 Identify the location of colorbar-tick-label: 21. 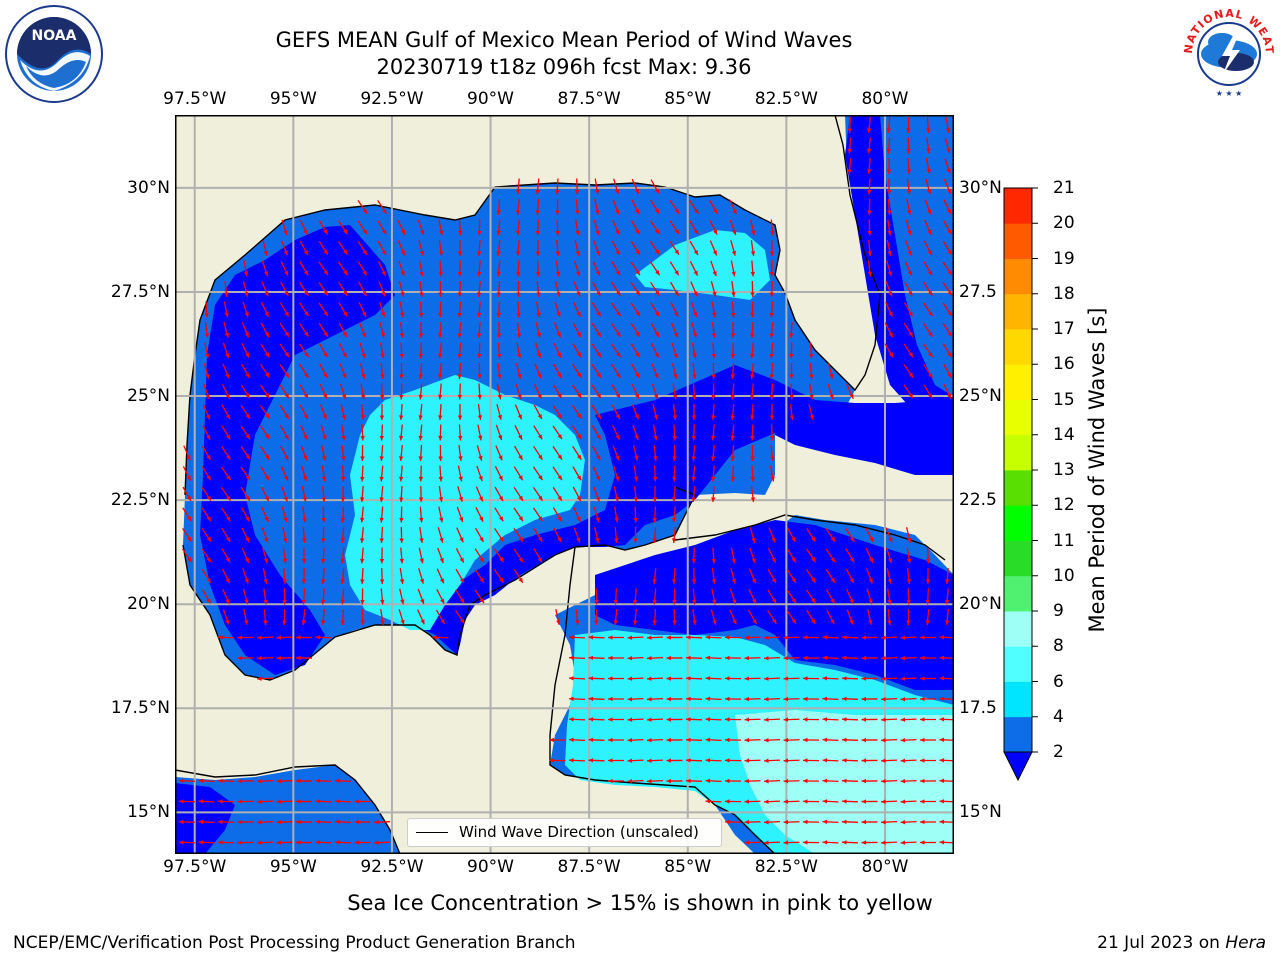
(1064, 188).